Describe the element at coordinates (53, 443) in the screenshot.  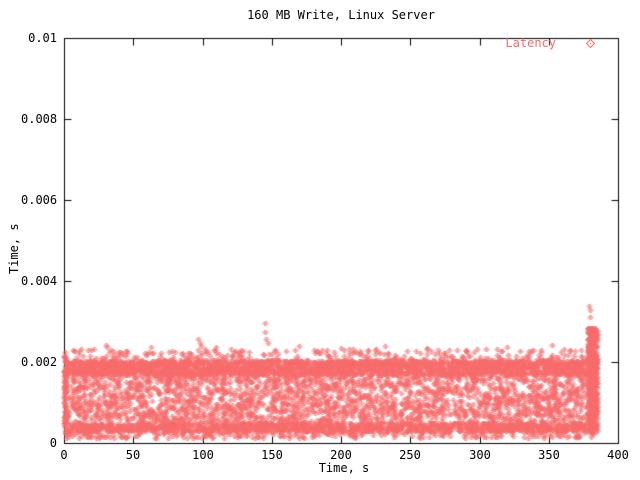
I see `y-tick-label: 0` at that location.